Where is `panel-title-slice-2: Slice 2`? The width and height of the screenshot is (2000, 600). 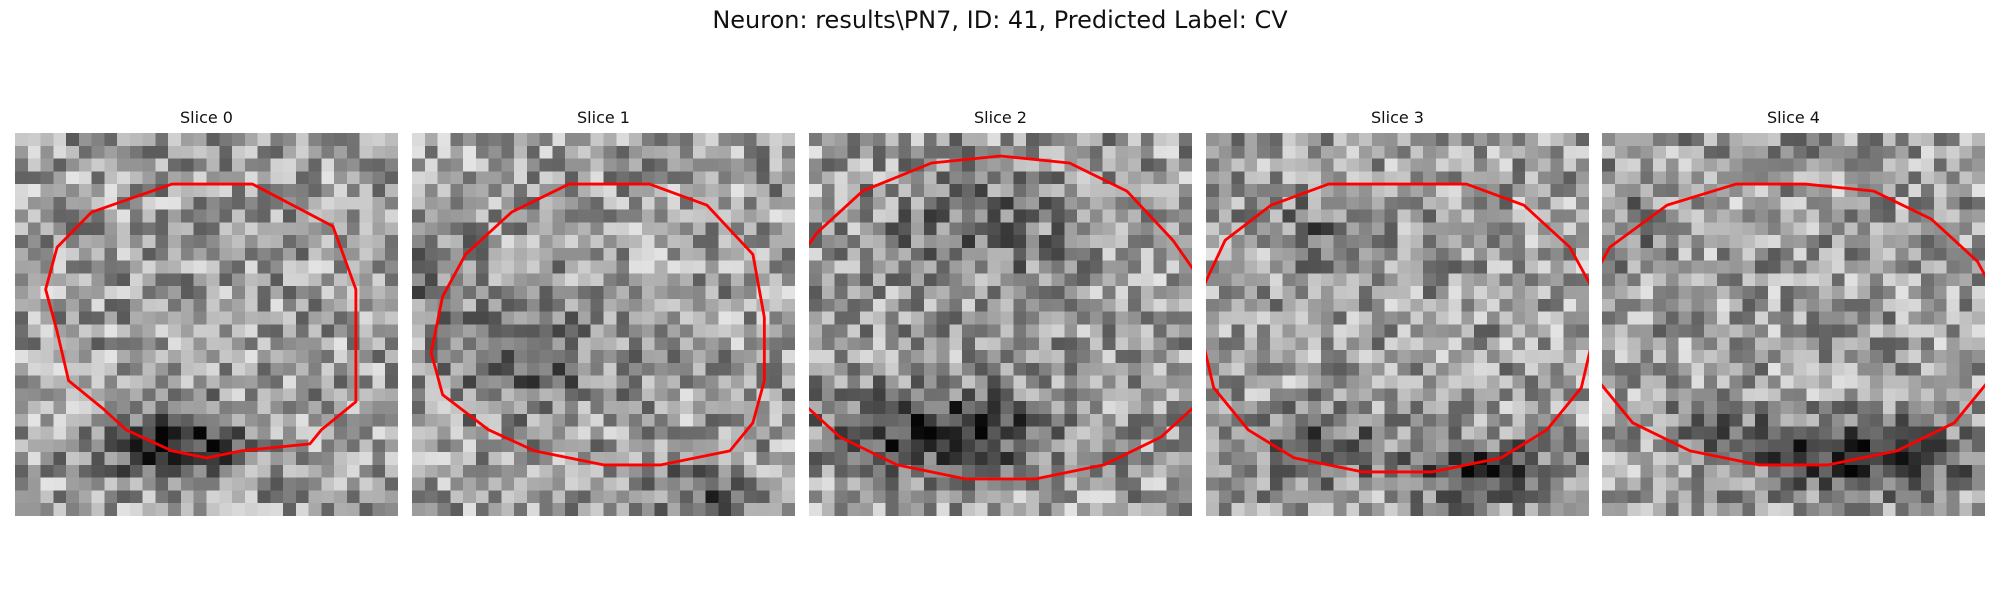 panel-title-slice-2: Slice 2 is located at coordinates (1000, 117).